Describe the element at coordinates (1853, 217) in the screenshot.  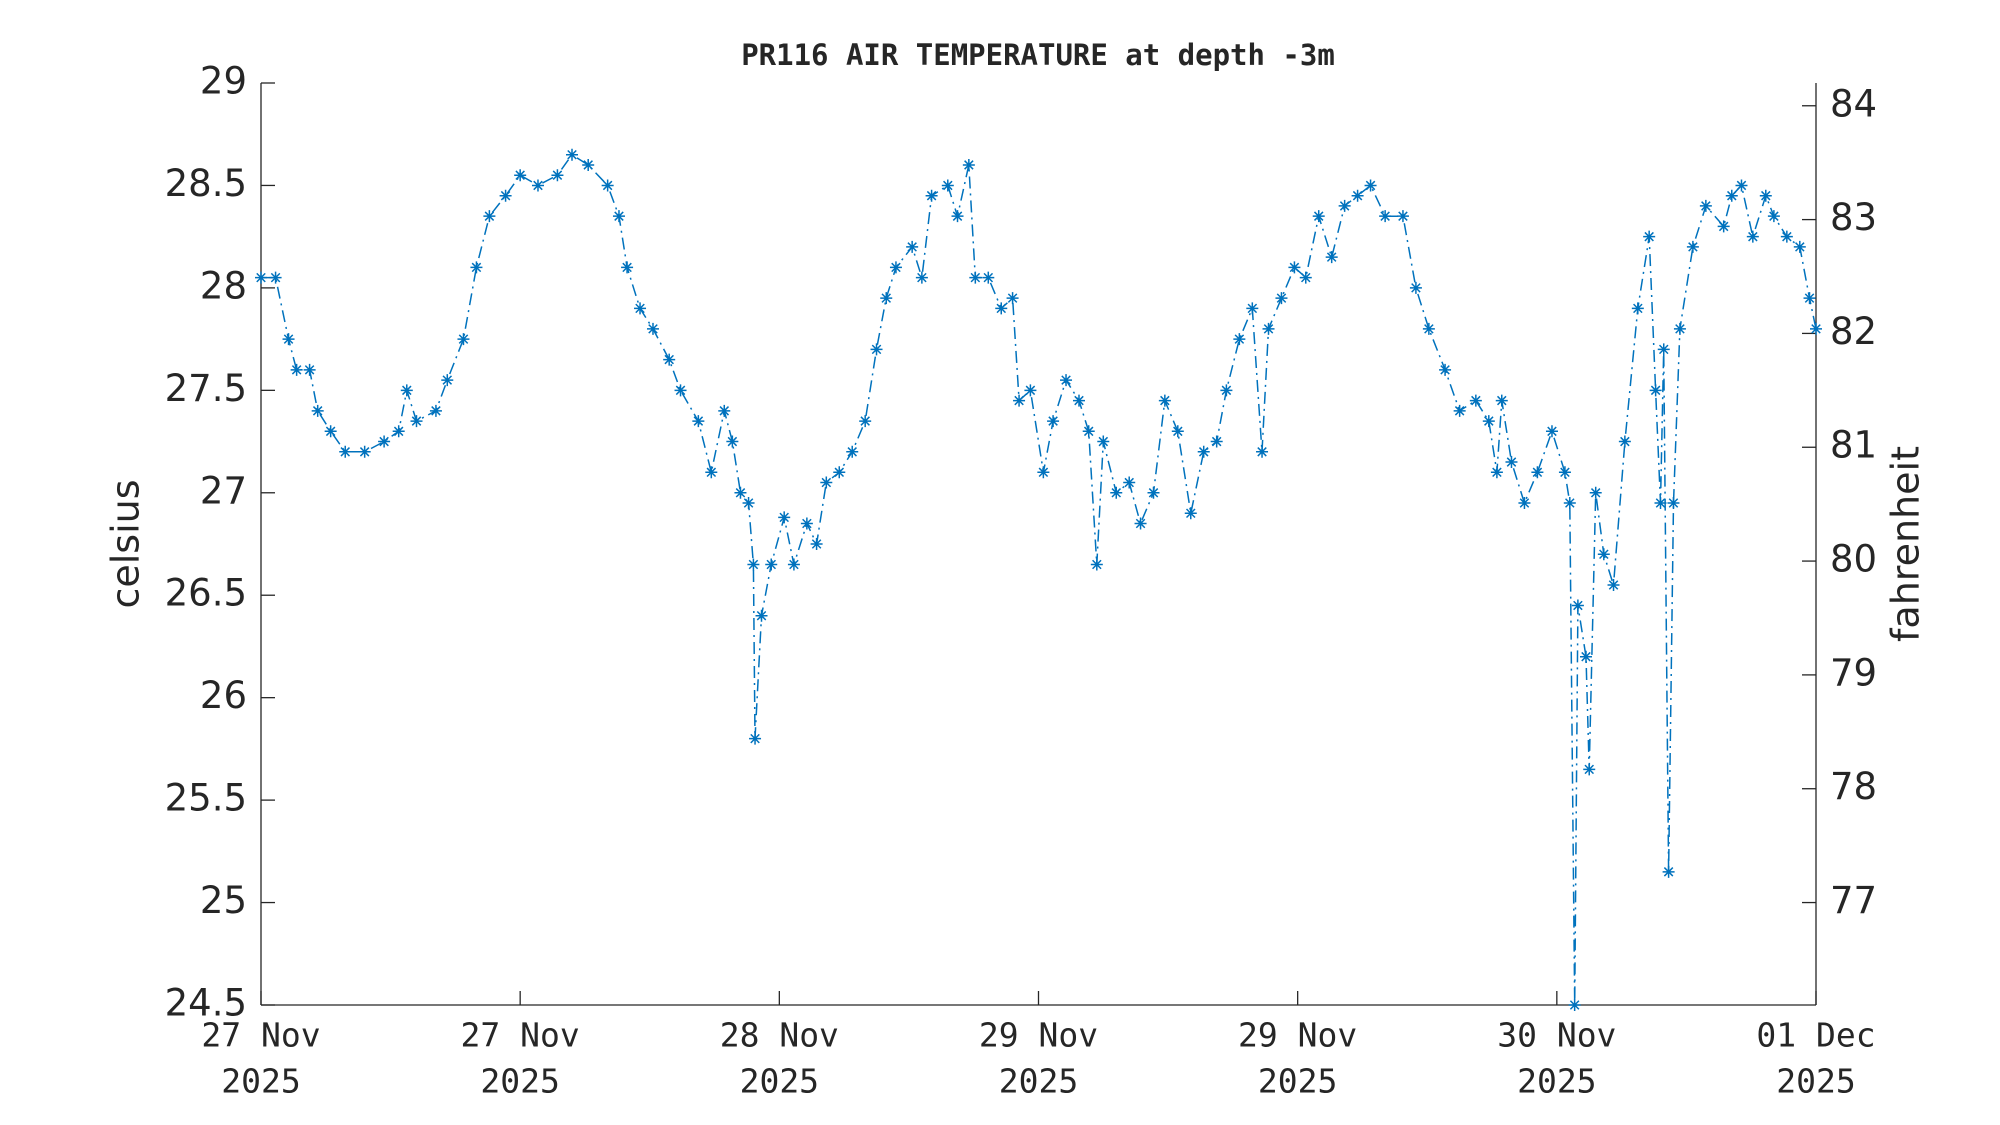
I see `y2-tick-label: 83` at that location.